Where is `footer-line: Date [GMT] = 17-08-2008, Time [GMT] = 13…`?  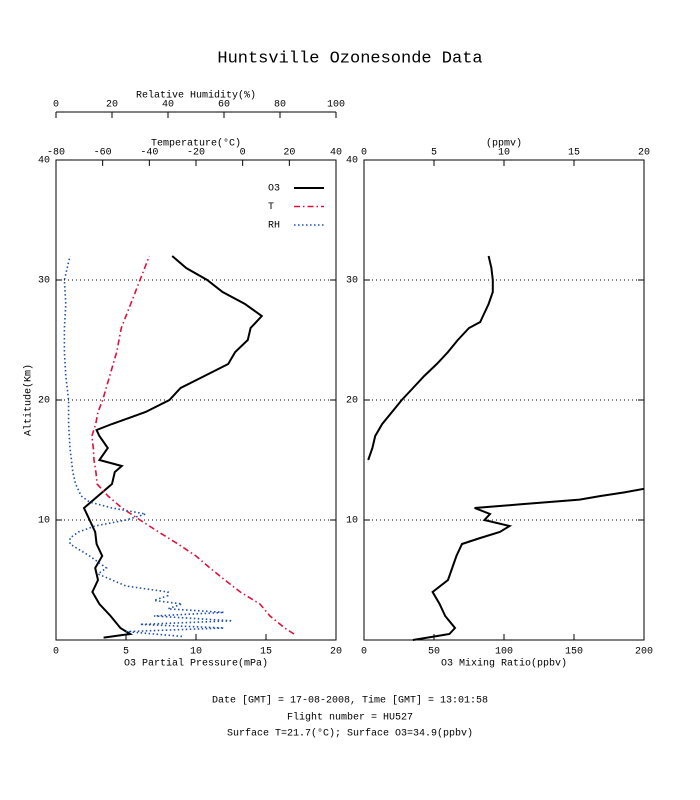 footer-line: Date [GMT] = 17-08-2008, Time [GMT] = 13… is located at coordinates (350, 701).